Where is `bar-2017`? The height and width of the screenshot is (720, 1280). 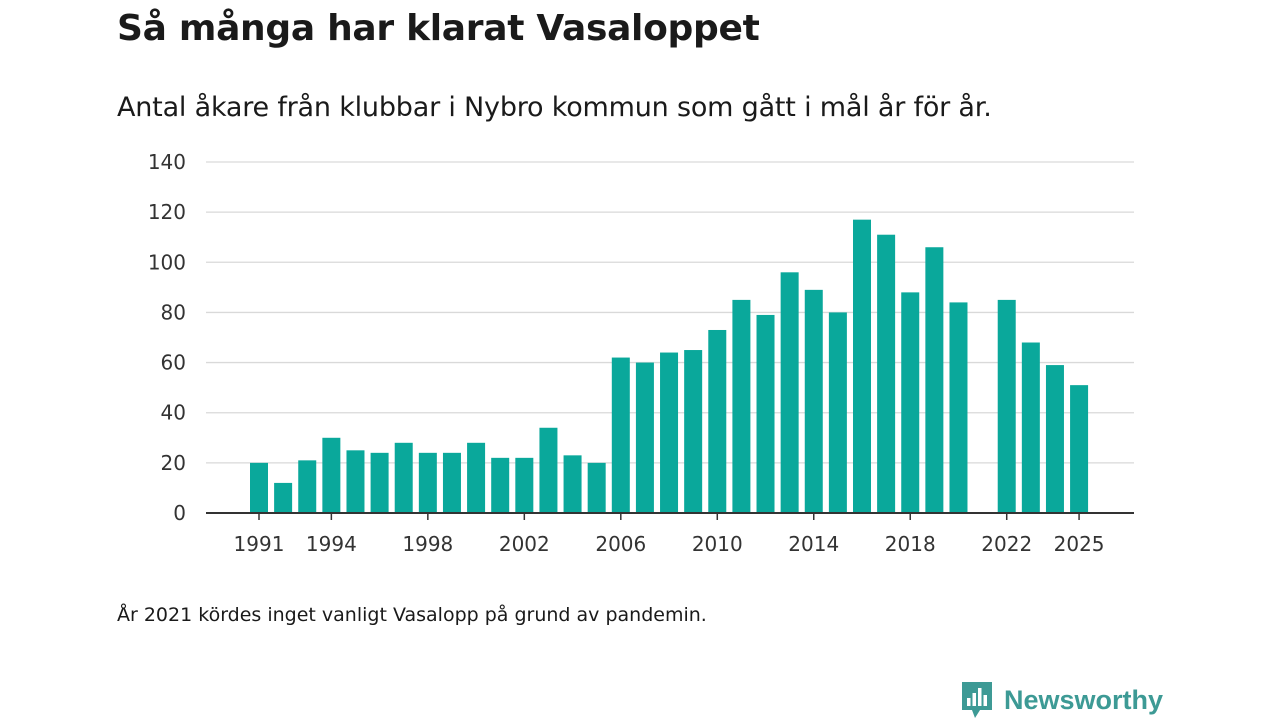 bar-2017 is located at coordinates (886, 373).